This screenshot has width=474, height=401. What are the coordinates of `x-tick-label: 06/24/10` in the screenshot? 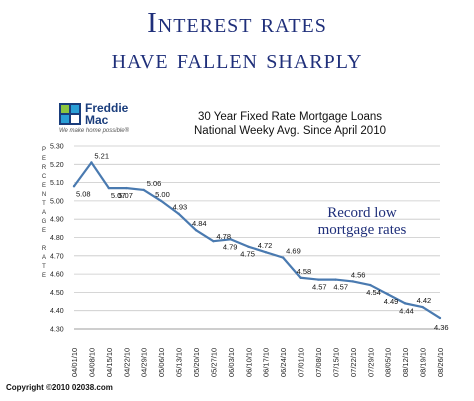 It's located at (283, 362).